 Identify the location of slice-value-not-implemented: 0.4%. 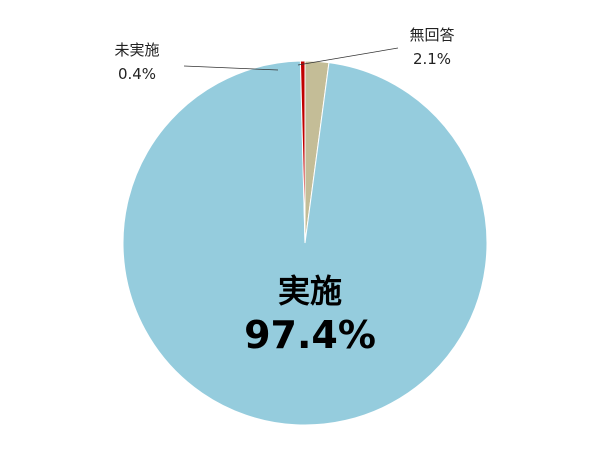
(137, 74).